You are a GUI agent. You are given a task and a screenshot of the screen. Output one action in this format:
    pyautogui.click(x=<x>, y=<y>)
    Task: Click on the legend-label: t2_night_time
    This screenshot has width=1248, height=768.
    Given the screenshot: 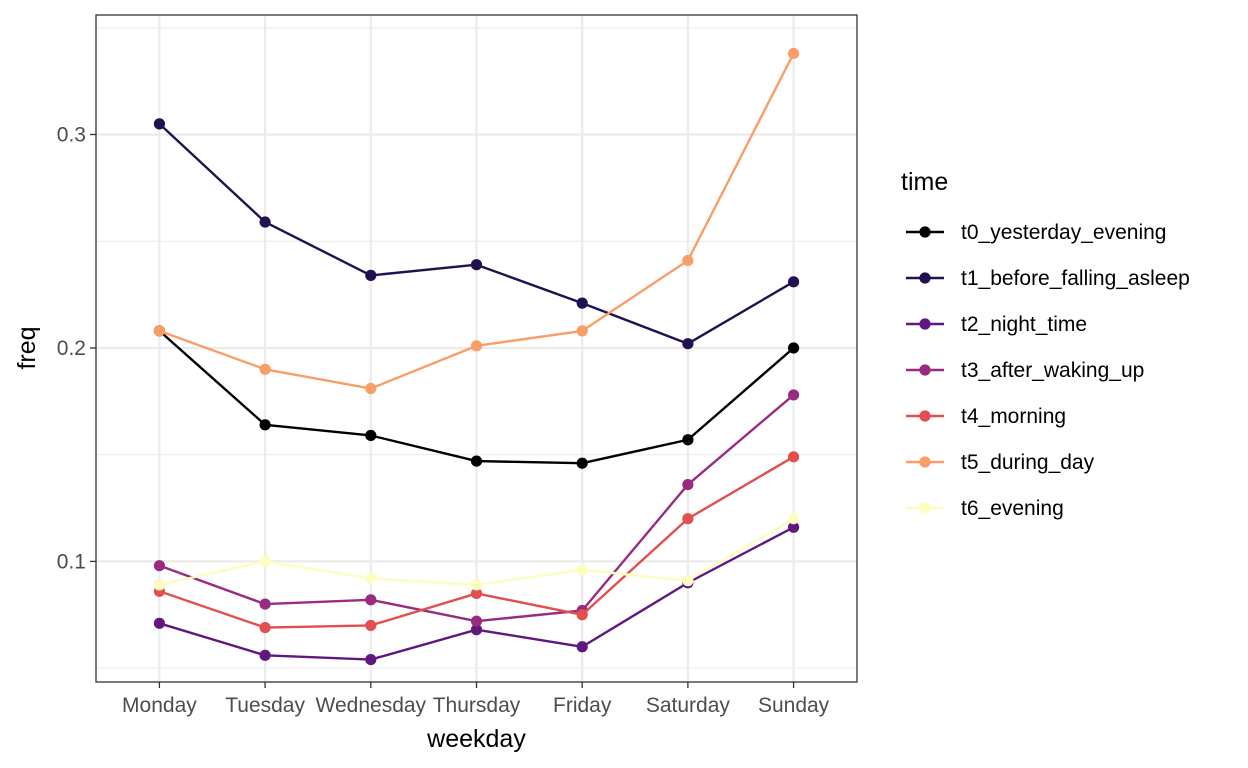 What is the action you would take?
    pyautogui.click(x=1024, y=324)
    